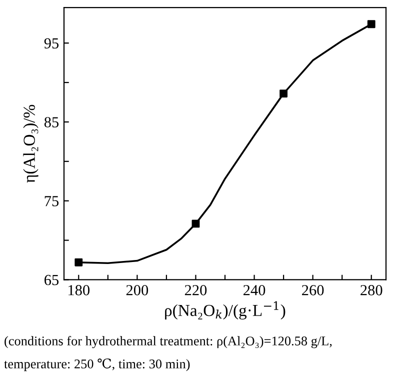 This screenshot has height=378, width=400. What do you see at coordinates (371, 290) in the screenshot?
I see `x-tick-label: 280` at bounding box center [371, 290].